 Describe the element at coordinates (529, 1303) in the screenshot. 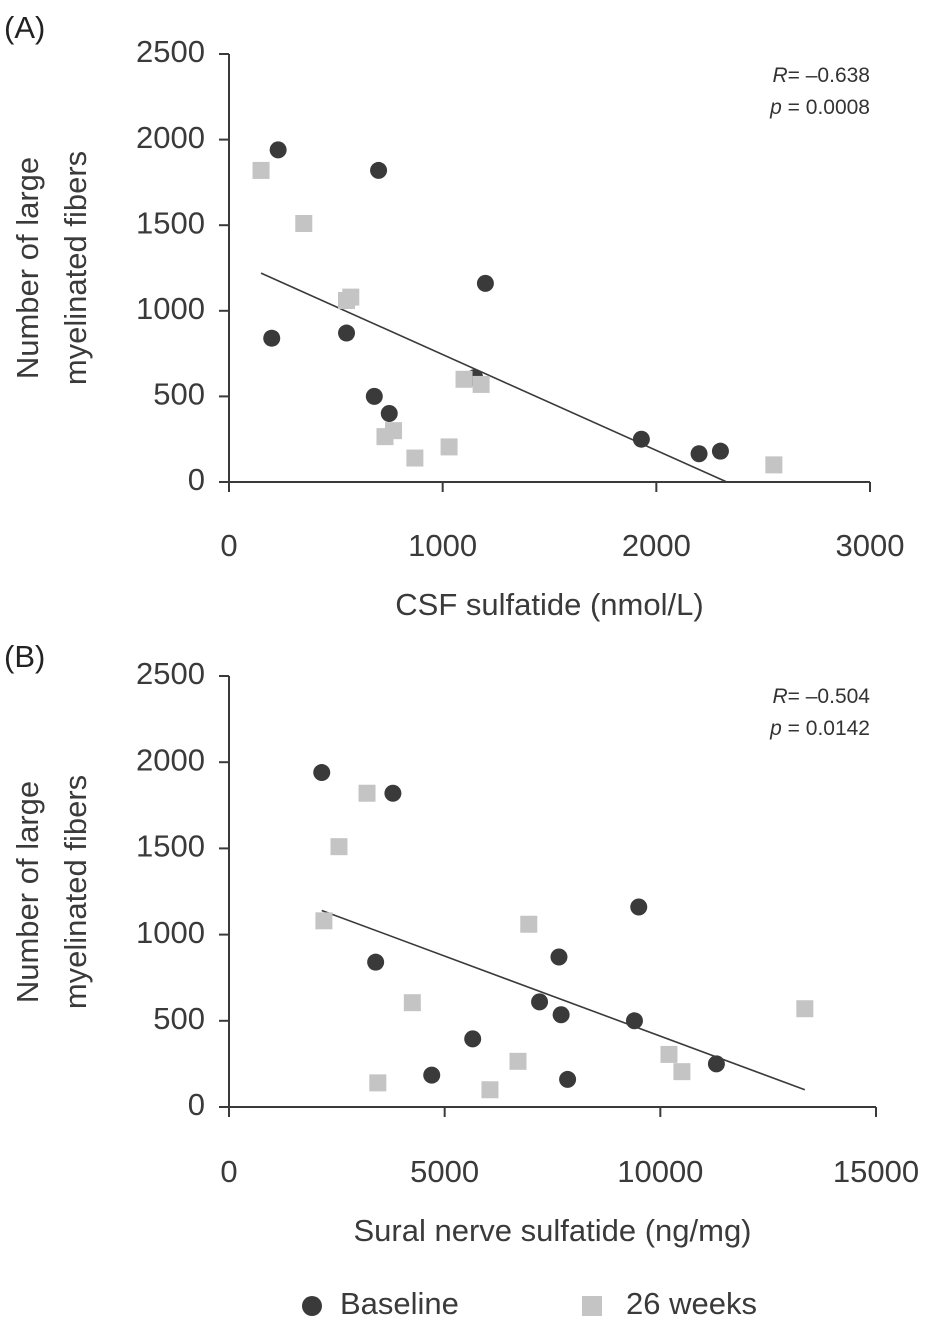

I see `legend: Baseline 26 weeks` at that location.